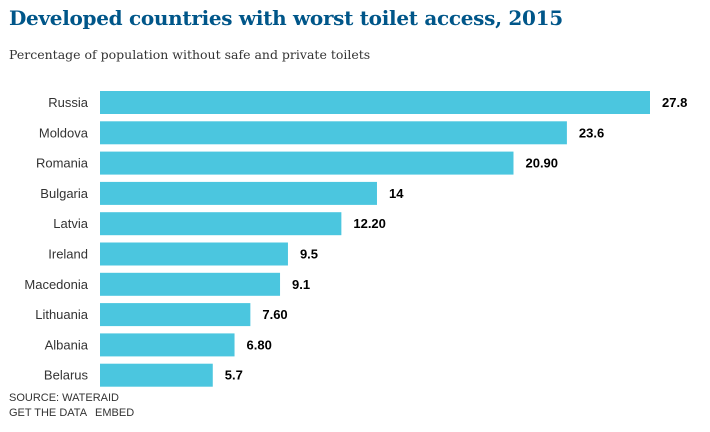  What do you see at coordinates (307, 163) in the screenshot?
I see `bar-romania` at bounding box center [307, 163].